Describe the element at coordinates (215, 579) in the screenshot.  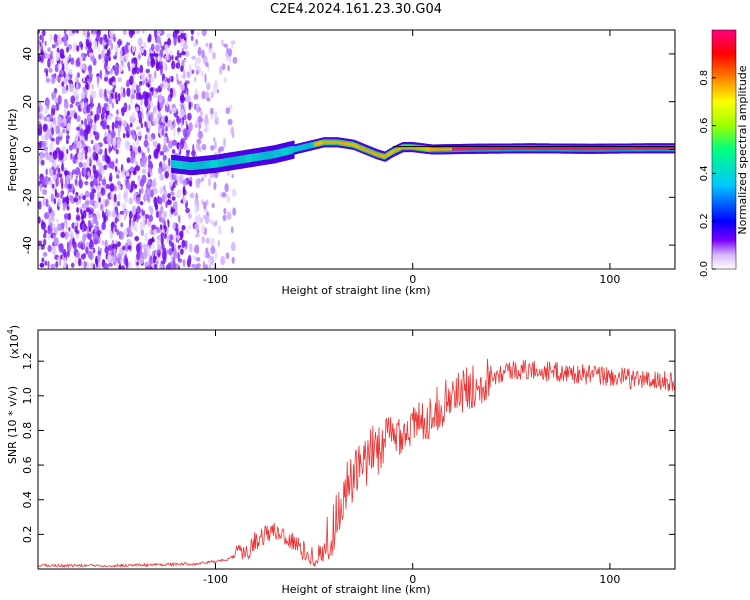
I see `x-tick-label: -100` at that location.